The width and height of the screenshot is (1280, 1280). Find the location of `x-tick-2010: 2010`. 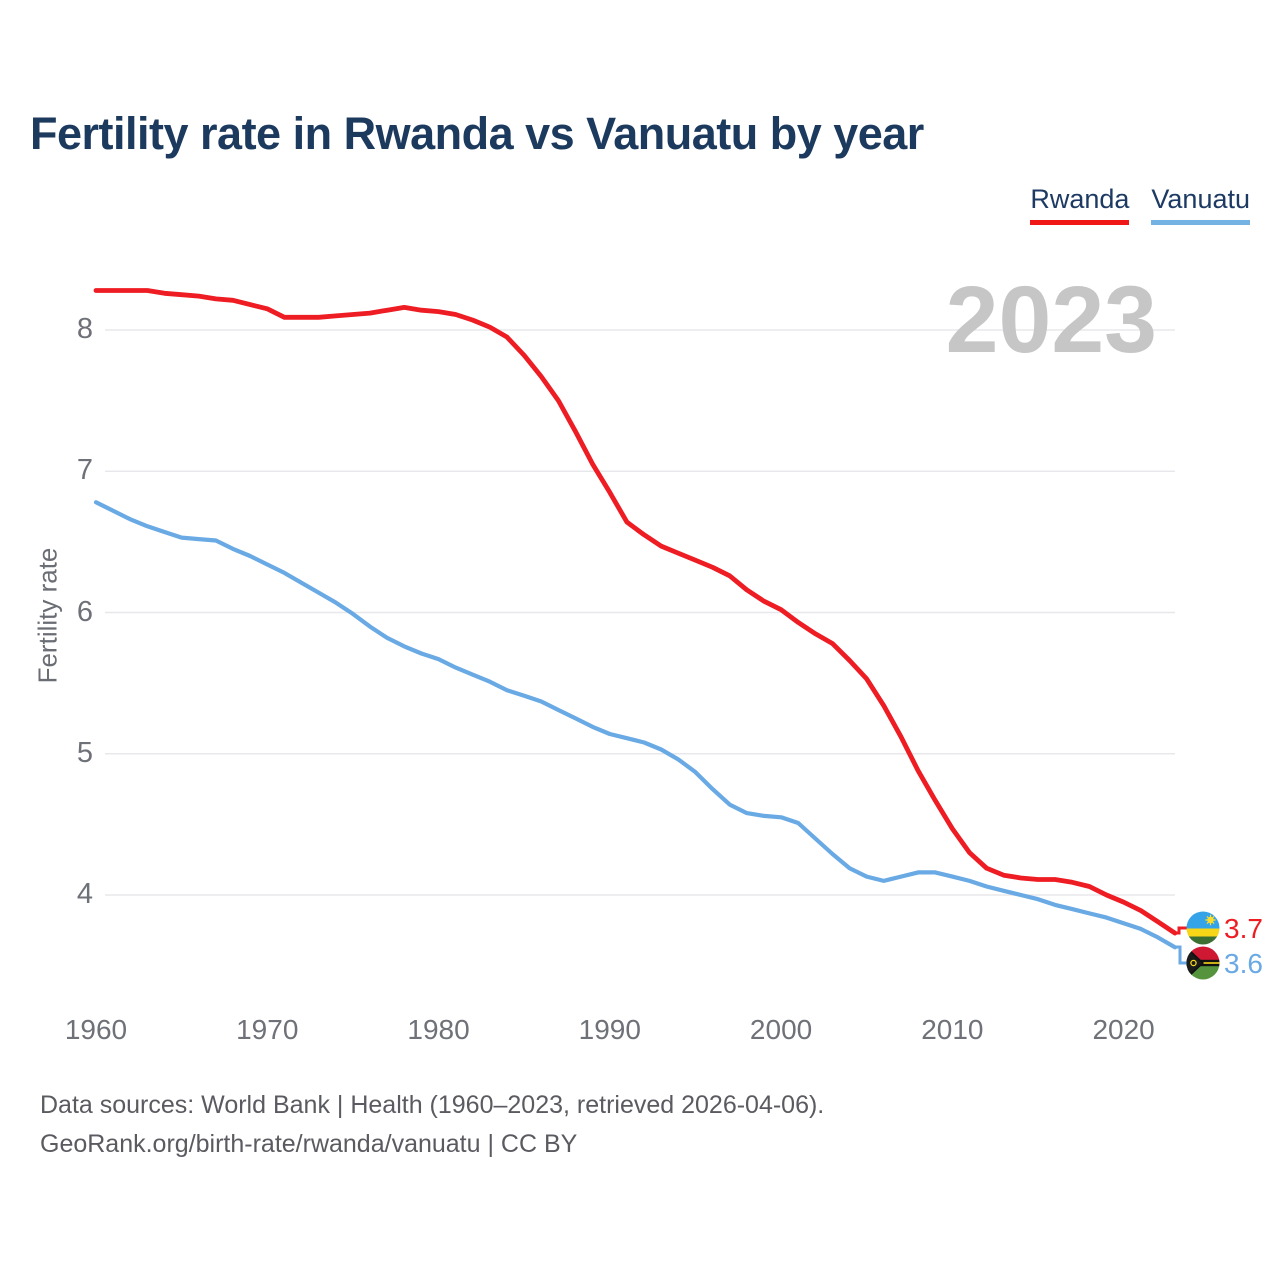

x-tick-2010: 2010 is located at coordinates (952, 1029).